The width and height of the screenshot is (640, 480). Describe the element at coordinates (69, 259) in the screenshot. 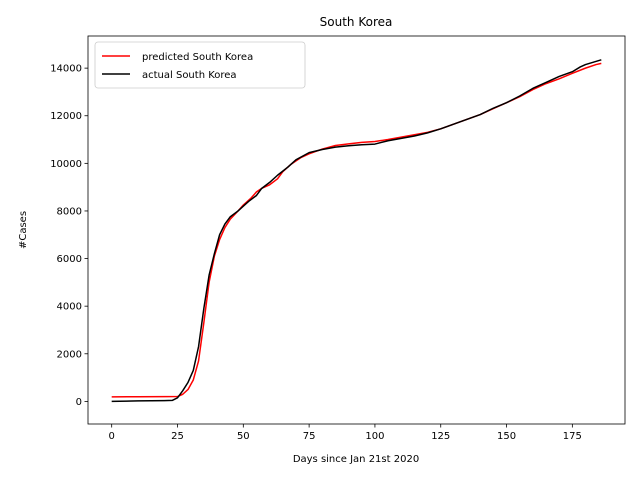

I see `y-tick-label: 6000` at that location.